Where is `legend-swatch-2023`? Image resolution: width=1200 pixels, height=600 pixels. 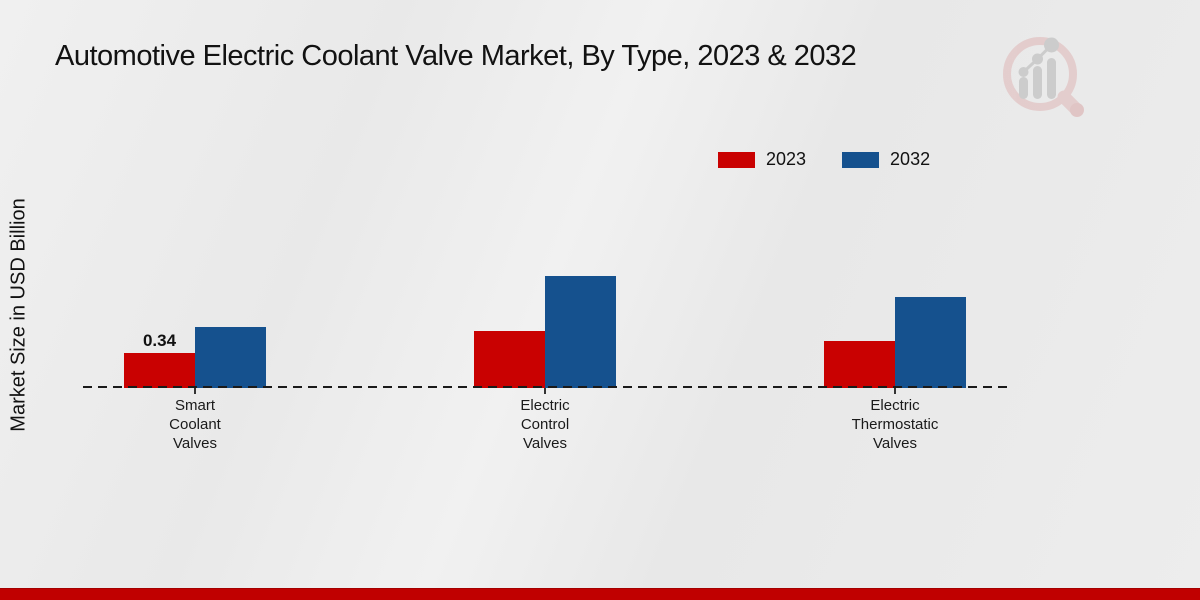
legend-swatch-2023 is located at coordinates (736, 159).